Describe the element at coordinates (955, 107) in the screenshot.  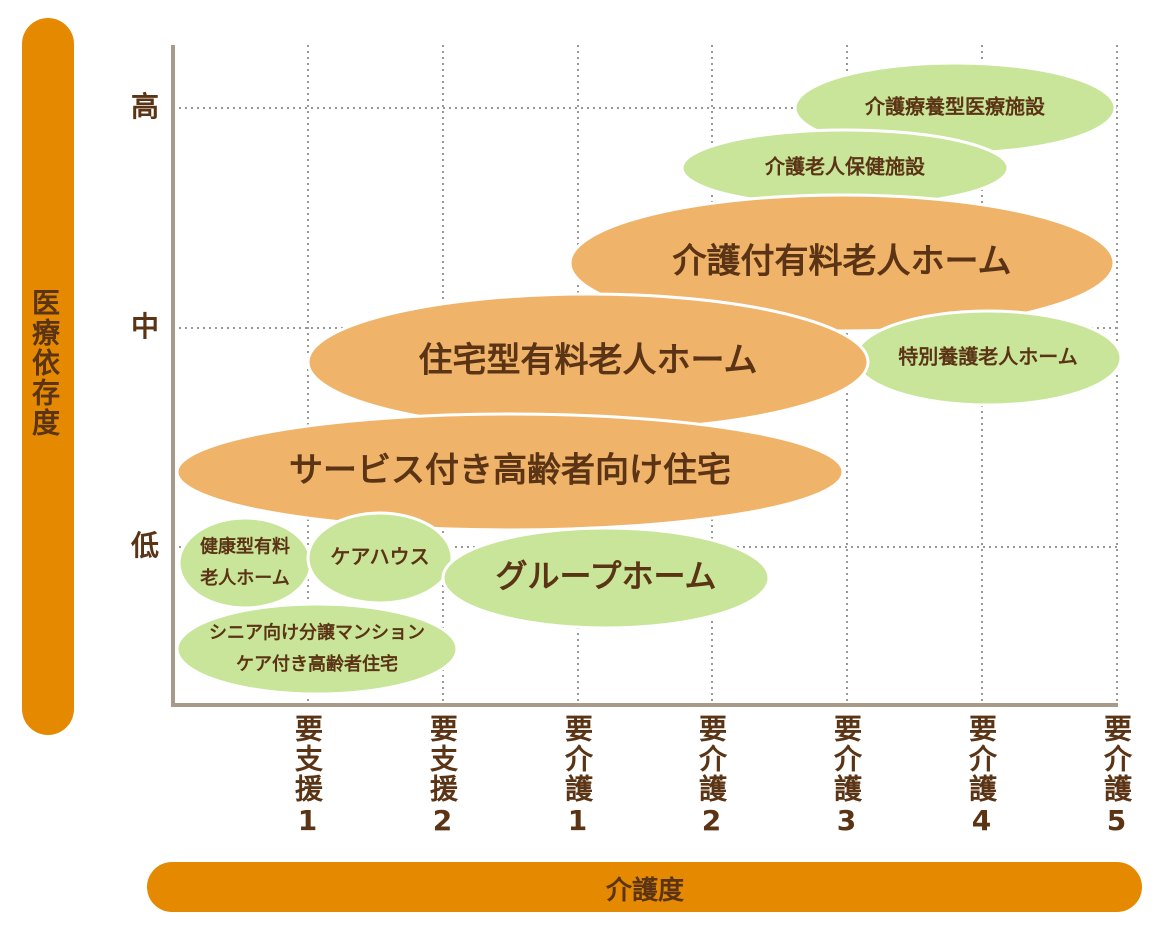
I see `node-label: 介護療養型医療施設` at that location.